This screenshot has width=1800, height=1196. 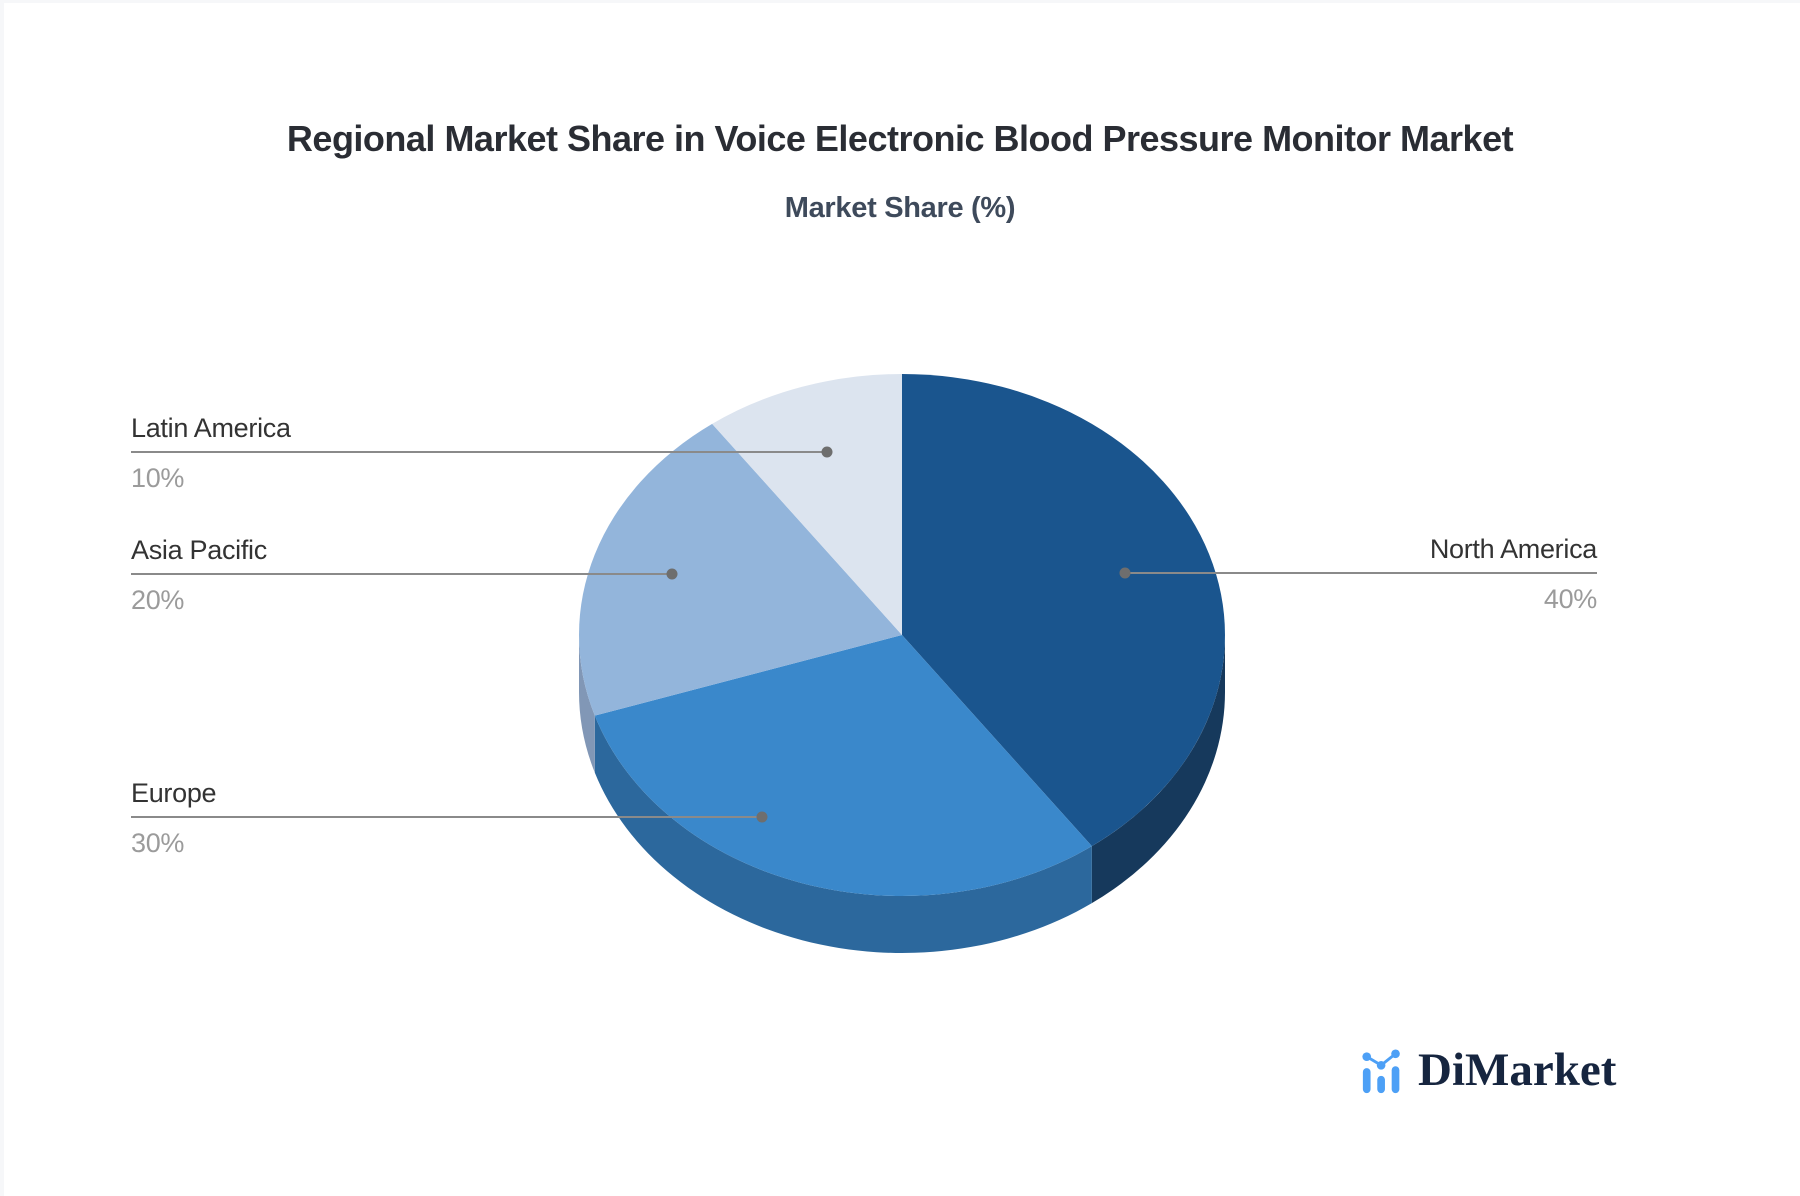 I want to click on pie-slice-side-north-america, so click(x=1158, y=769).